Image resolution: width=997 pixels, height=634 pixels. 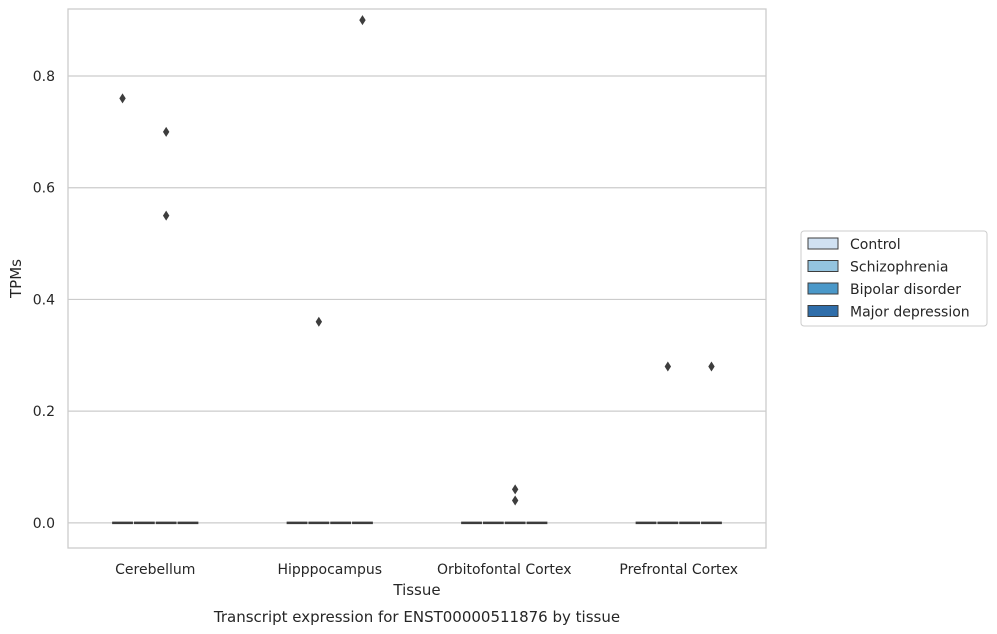 What do you see at coordinates (44, 77) in the screenshot?
I see `y-tick-label: 0.8` at bounding box center [44, 77].